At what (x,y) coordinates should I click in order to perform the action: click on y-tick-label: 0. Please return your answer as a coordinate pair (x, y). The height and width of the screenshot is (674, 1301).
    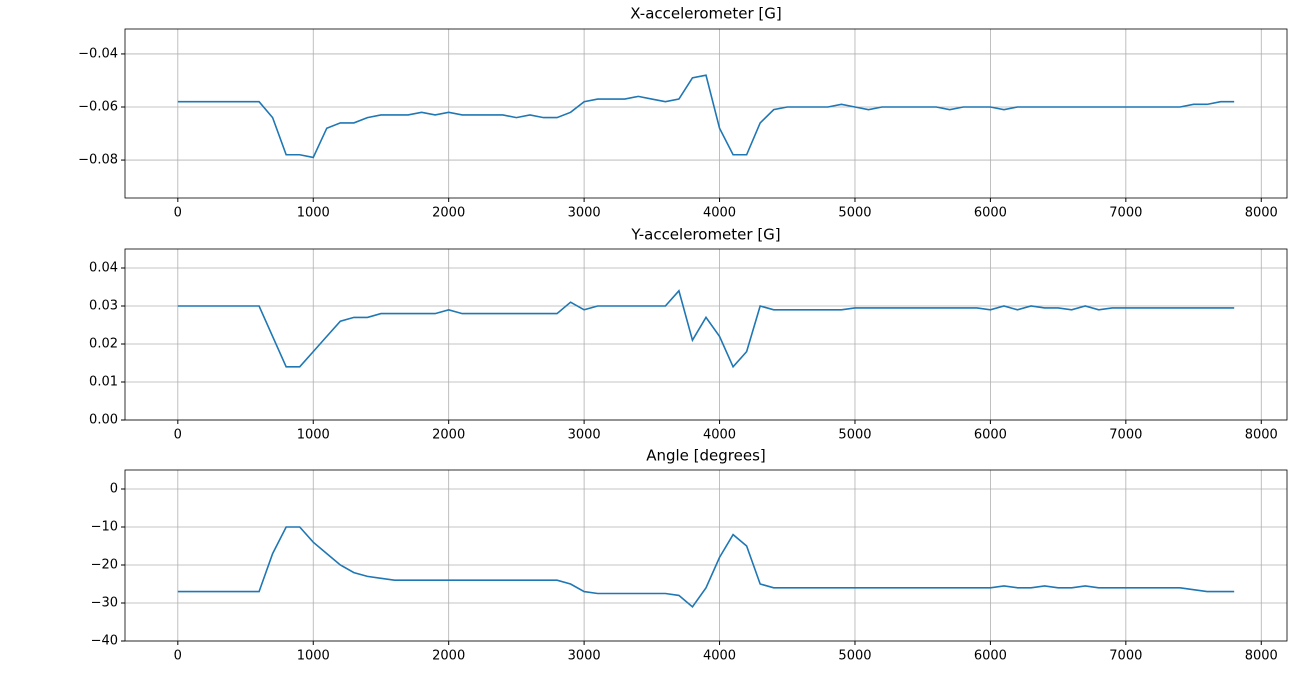
    Looking at the image, I should click on (114, 489).